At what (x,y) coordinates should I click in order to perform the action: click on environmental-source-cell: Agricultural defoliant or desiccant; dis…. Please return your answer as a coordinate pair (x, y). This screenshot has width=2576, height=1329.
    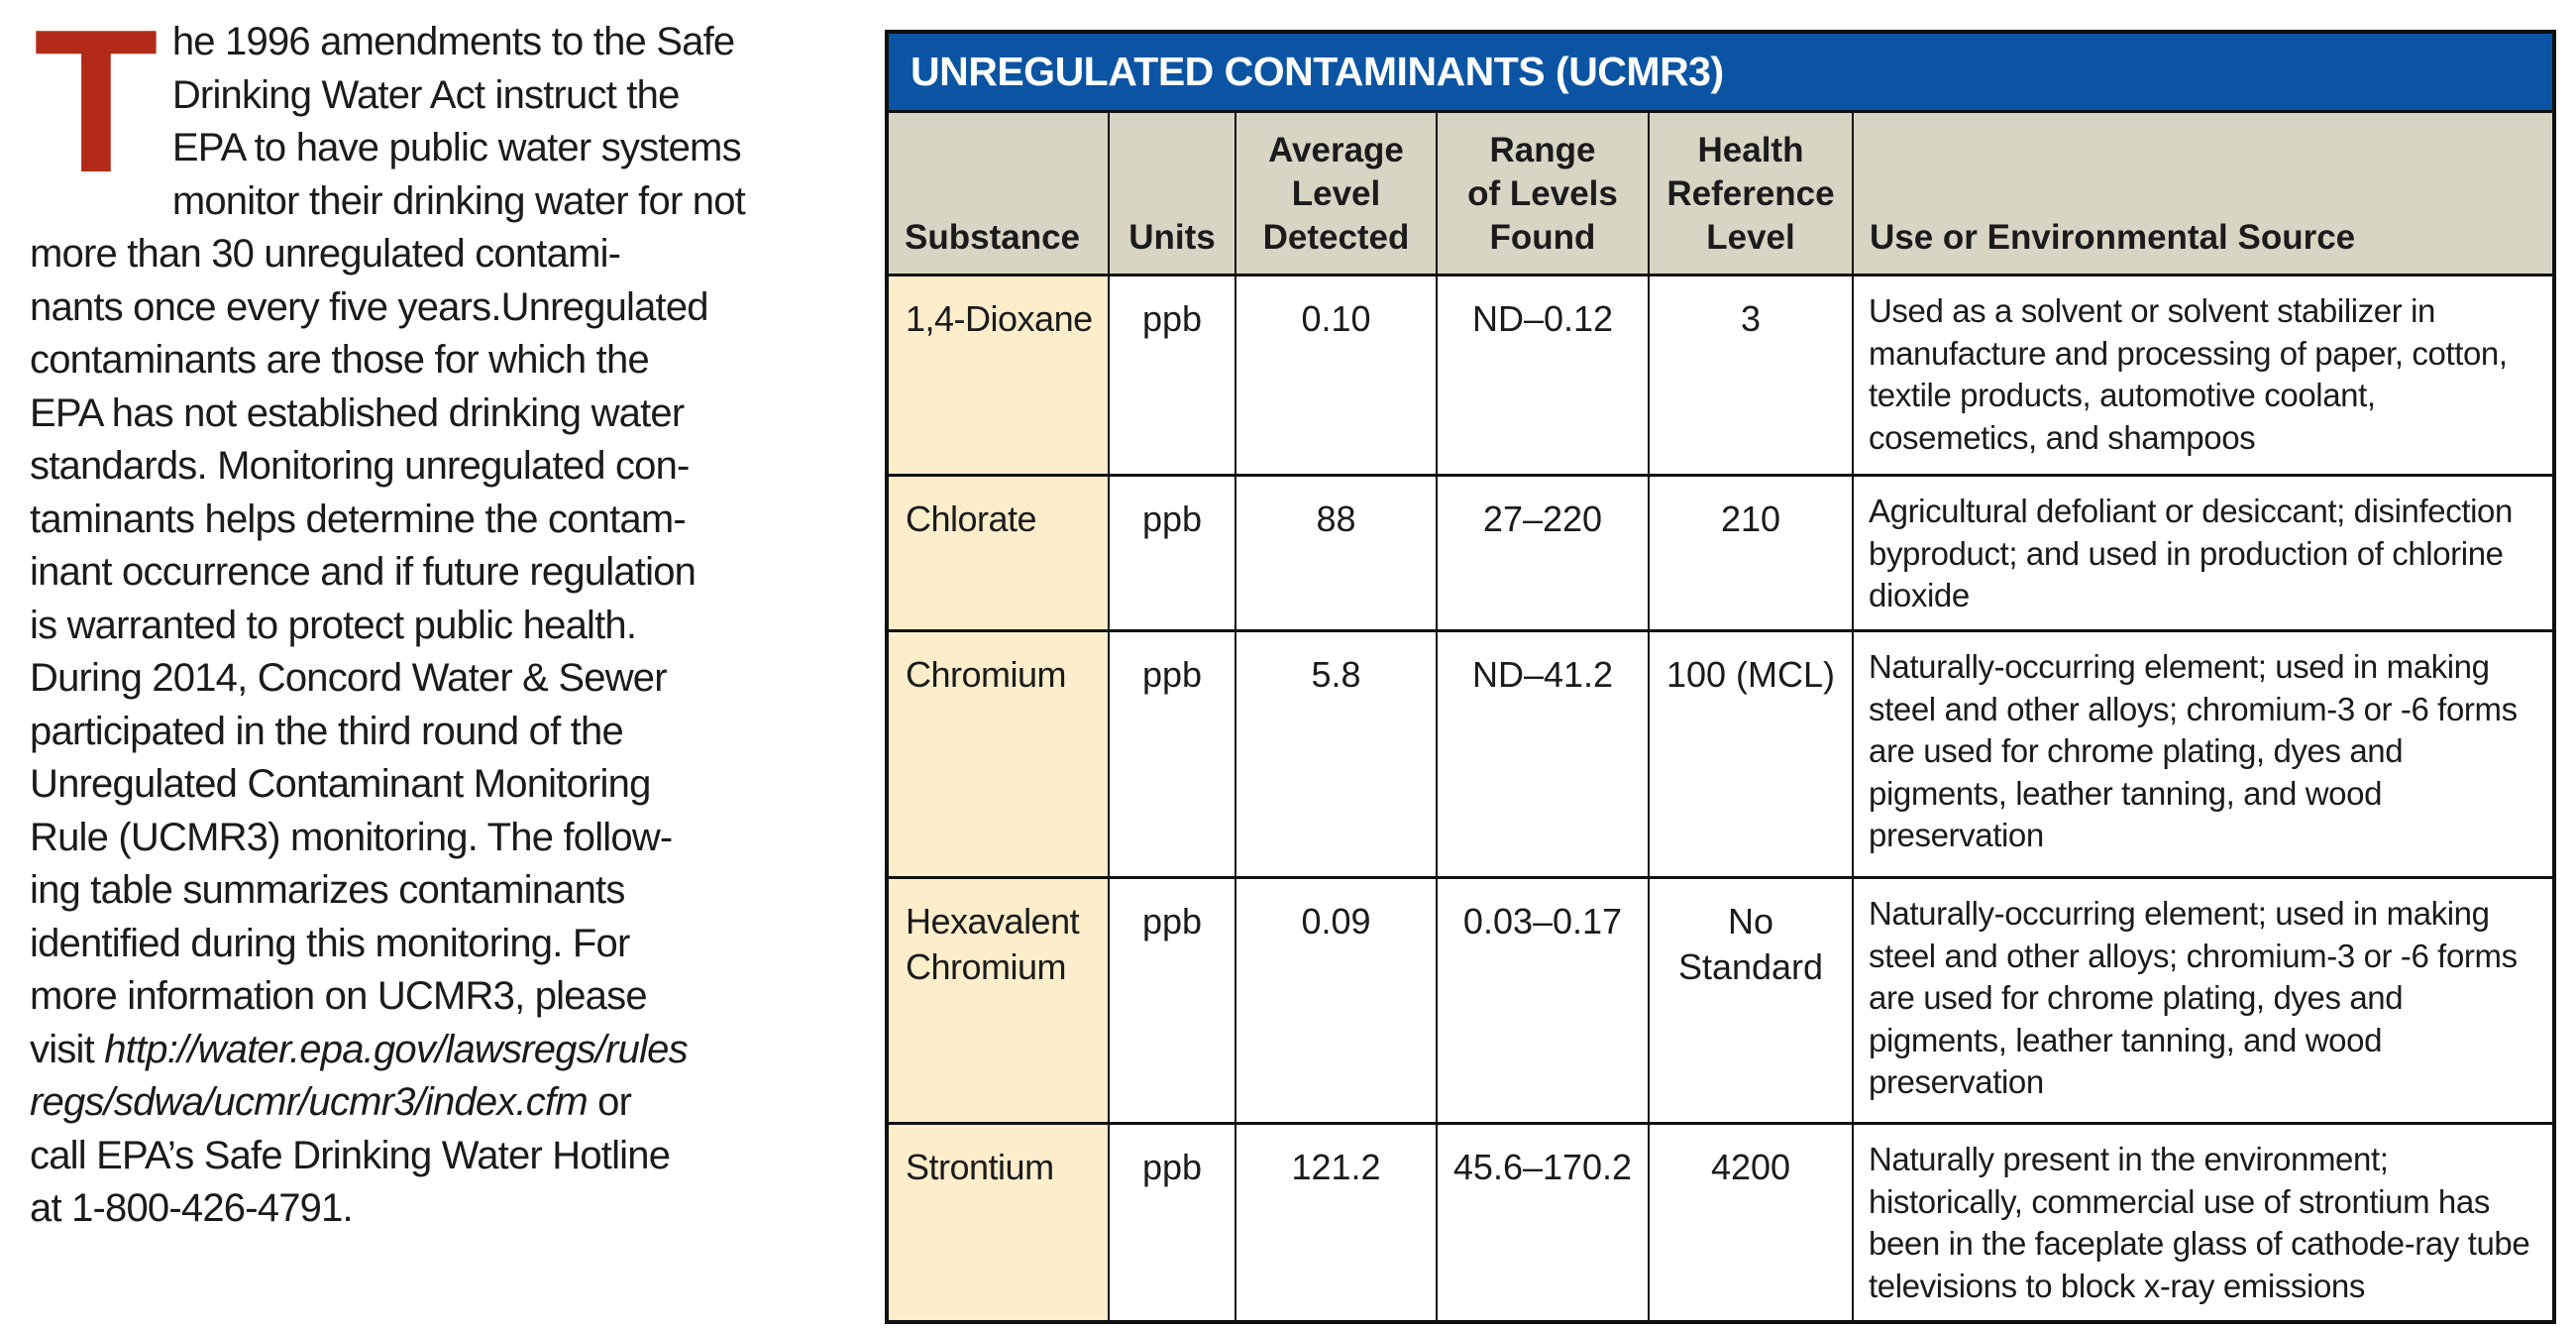
    Looking at the image, I should click on (2202, 553).